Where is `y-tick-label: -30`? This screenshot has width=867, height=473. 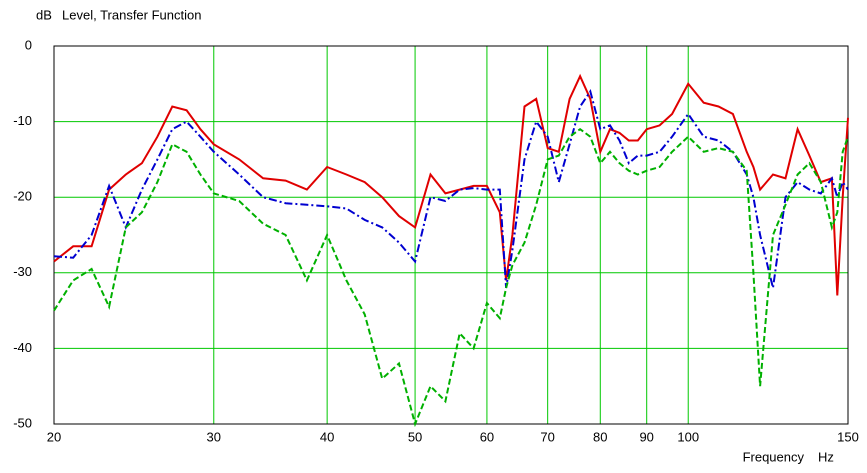
y-tick-label: -30 is located at coordinates (22, 271).